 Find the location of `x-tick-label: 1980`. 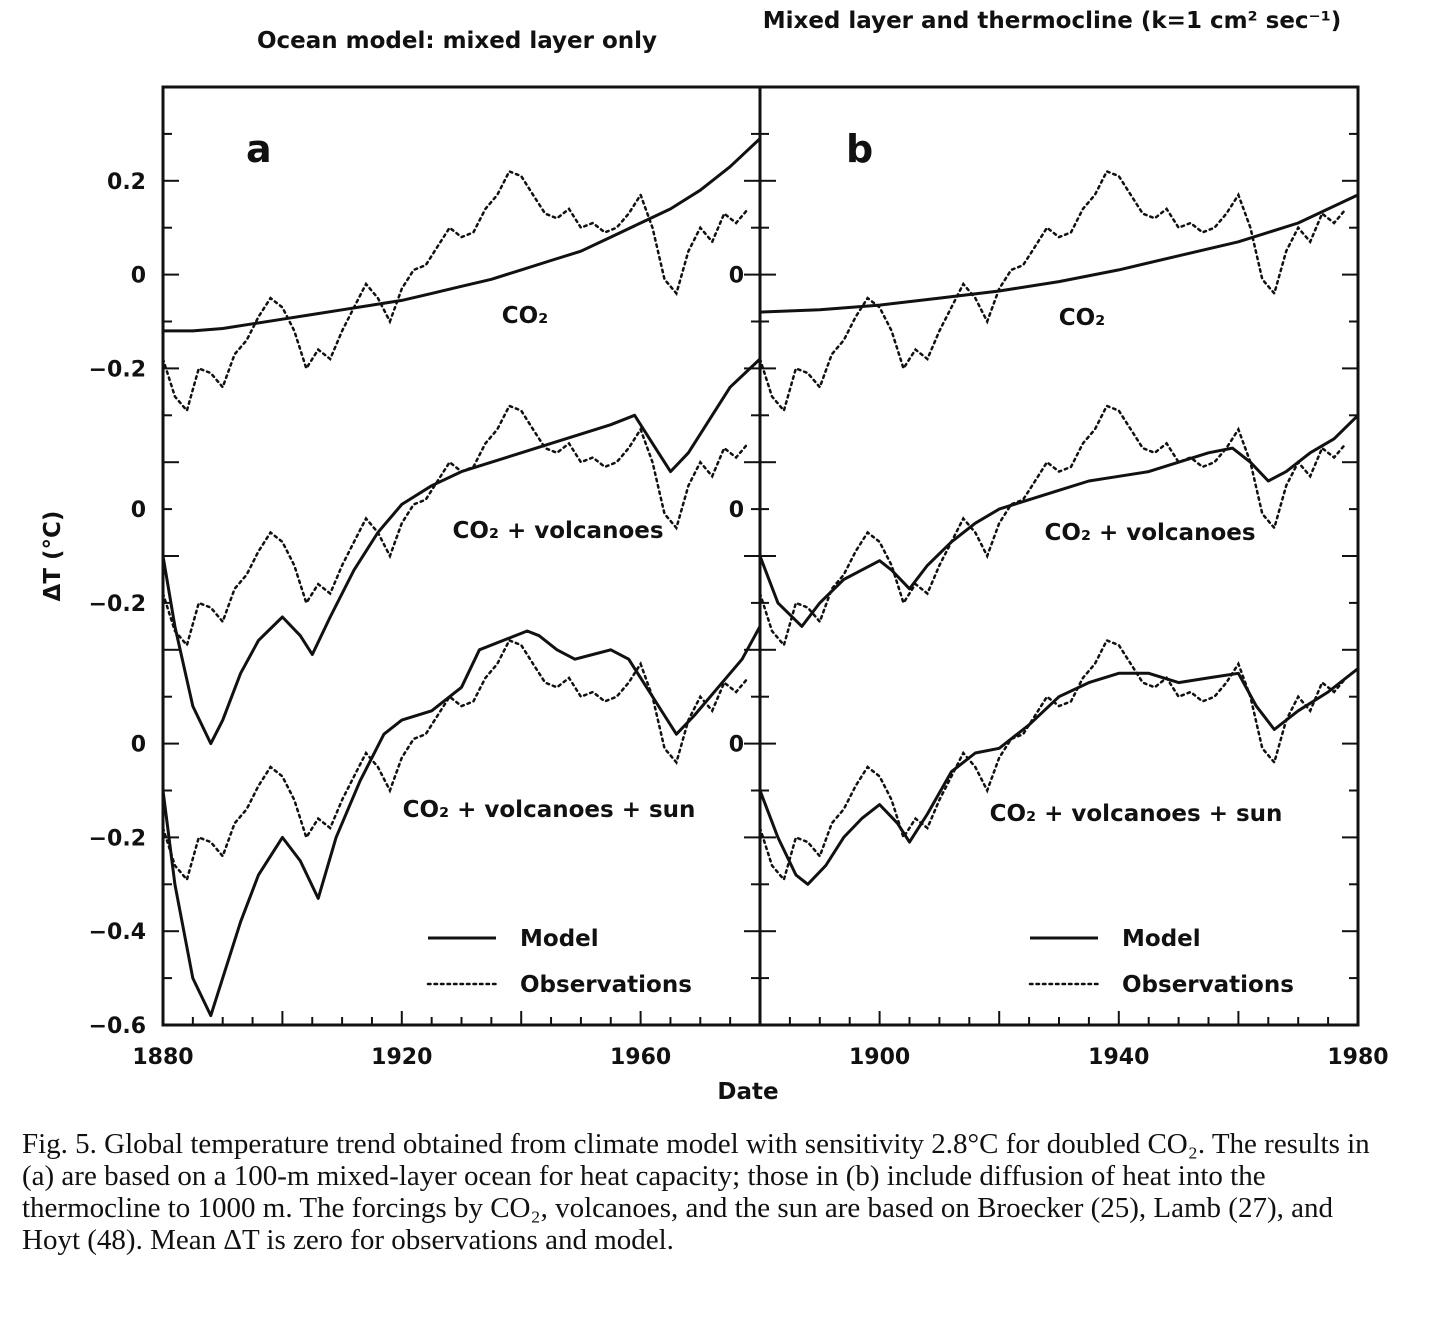

x-tick-label: 1980 is located at coordinates (1357, 1057).